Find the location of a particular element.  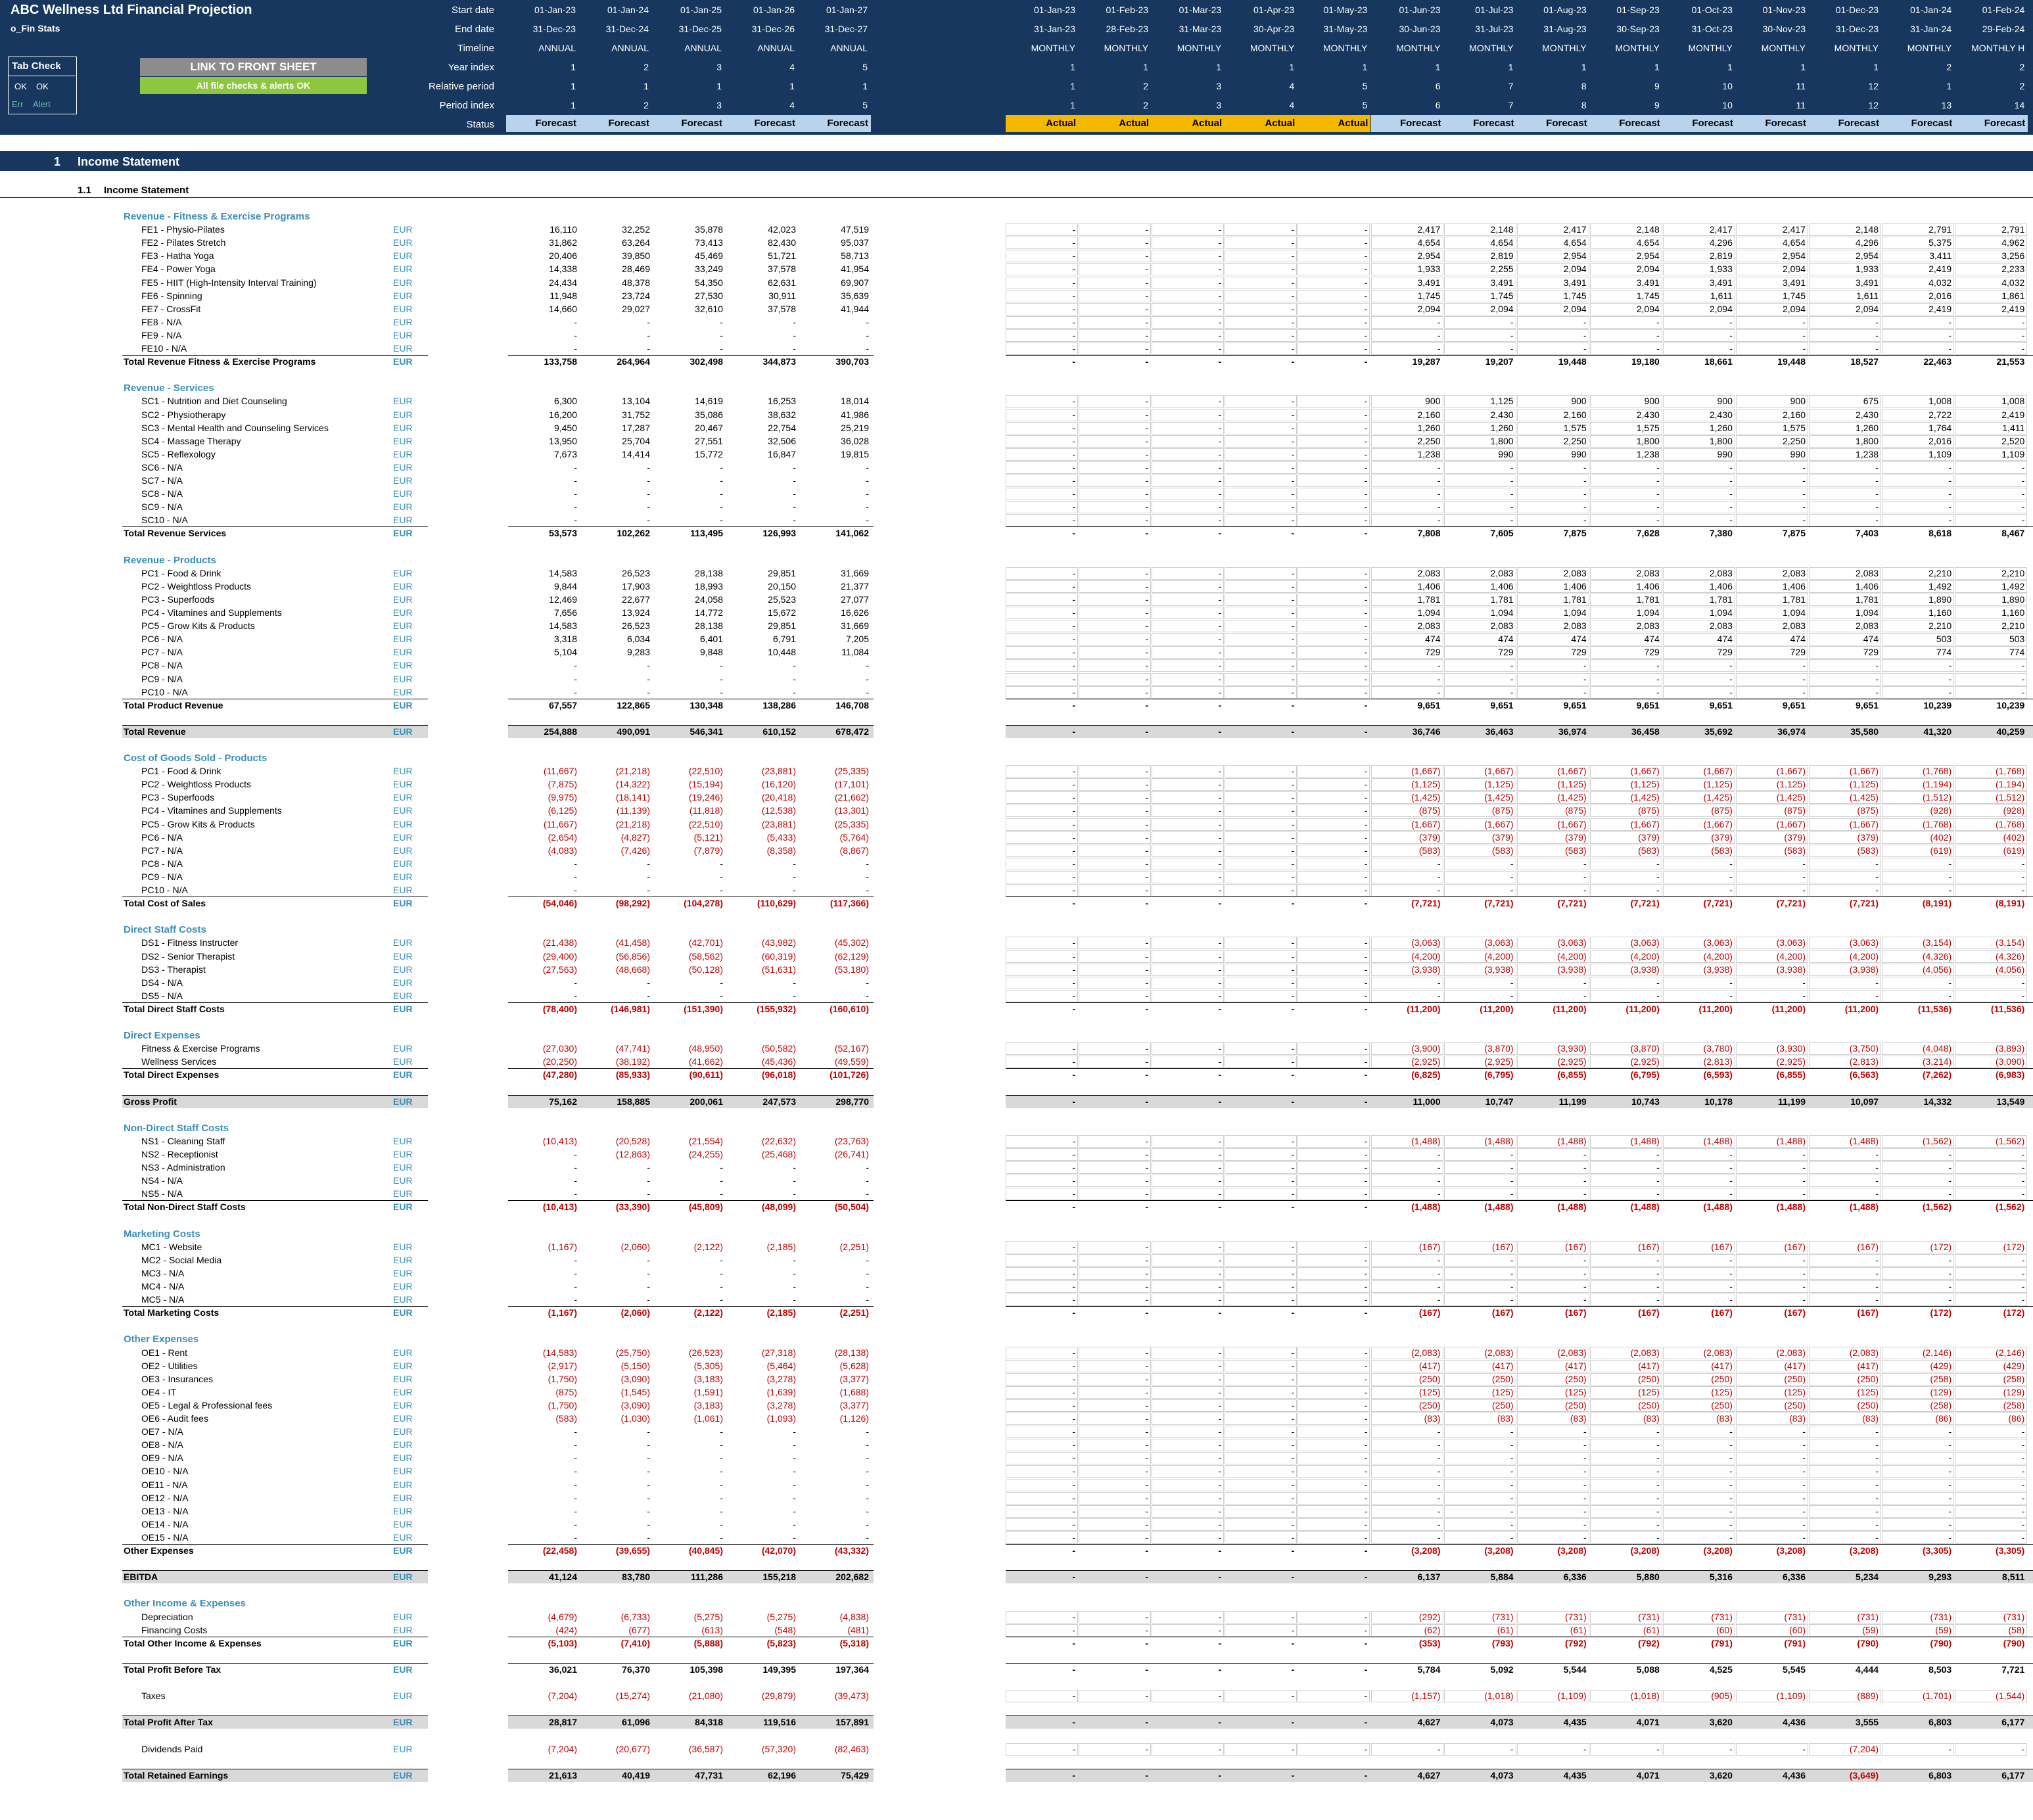

monthly-value: 2,520 is located at coordinates (2013, 441).